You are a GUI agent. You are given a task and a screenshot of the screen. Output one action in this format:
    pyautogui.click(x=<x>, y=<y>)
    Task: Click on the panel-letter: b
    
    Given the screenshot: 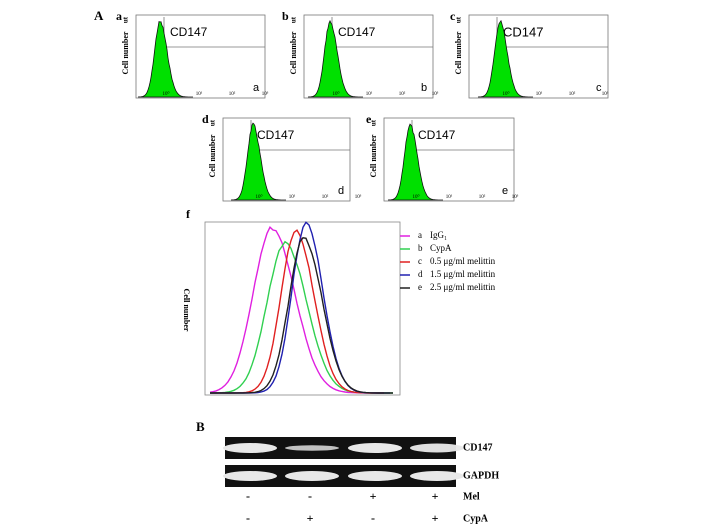 What is the action you would take?
    pyautogui.click(x=285, y=16)
    